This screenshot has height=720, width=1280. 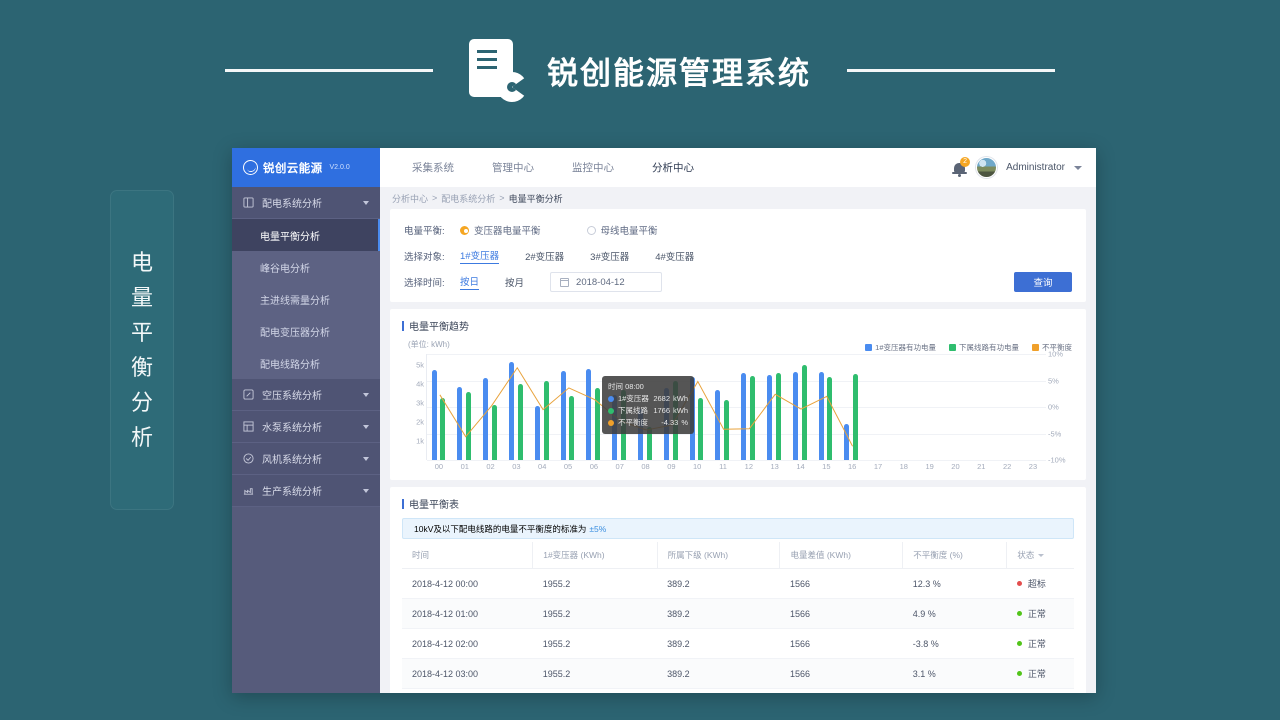 I want to click on tooltip-row-1: 下属线路 1766 kWh, so click(x=648, y=411).